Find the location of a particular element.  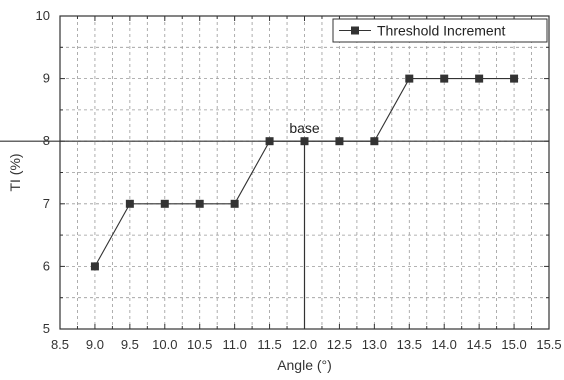

annotation-base: base is located at coordinates (304, 128).